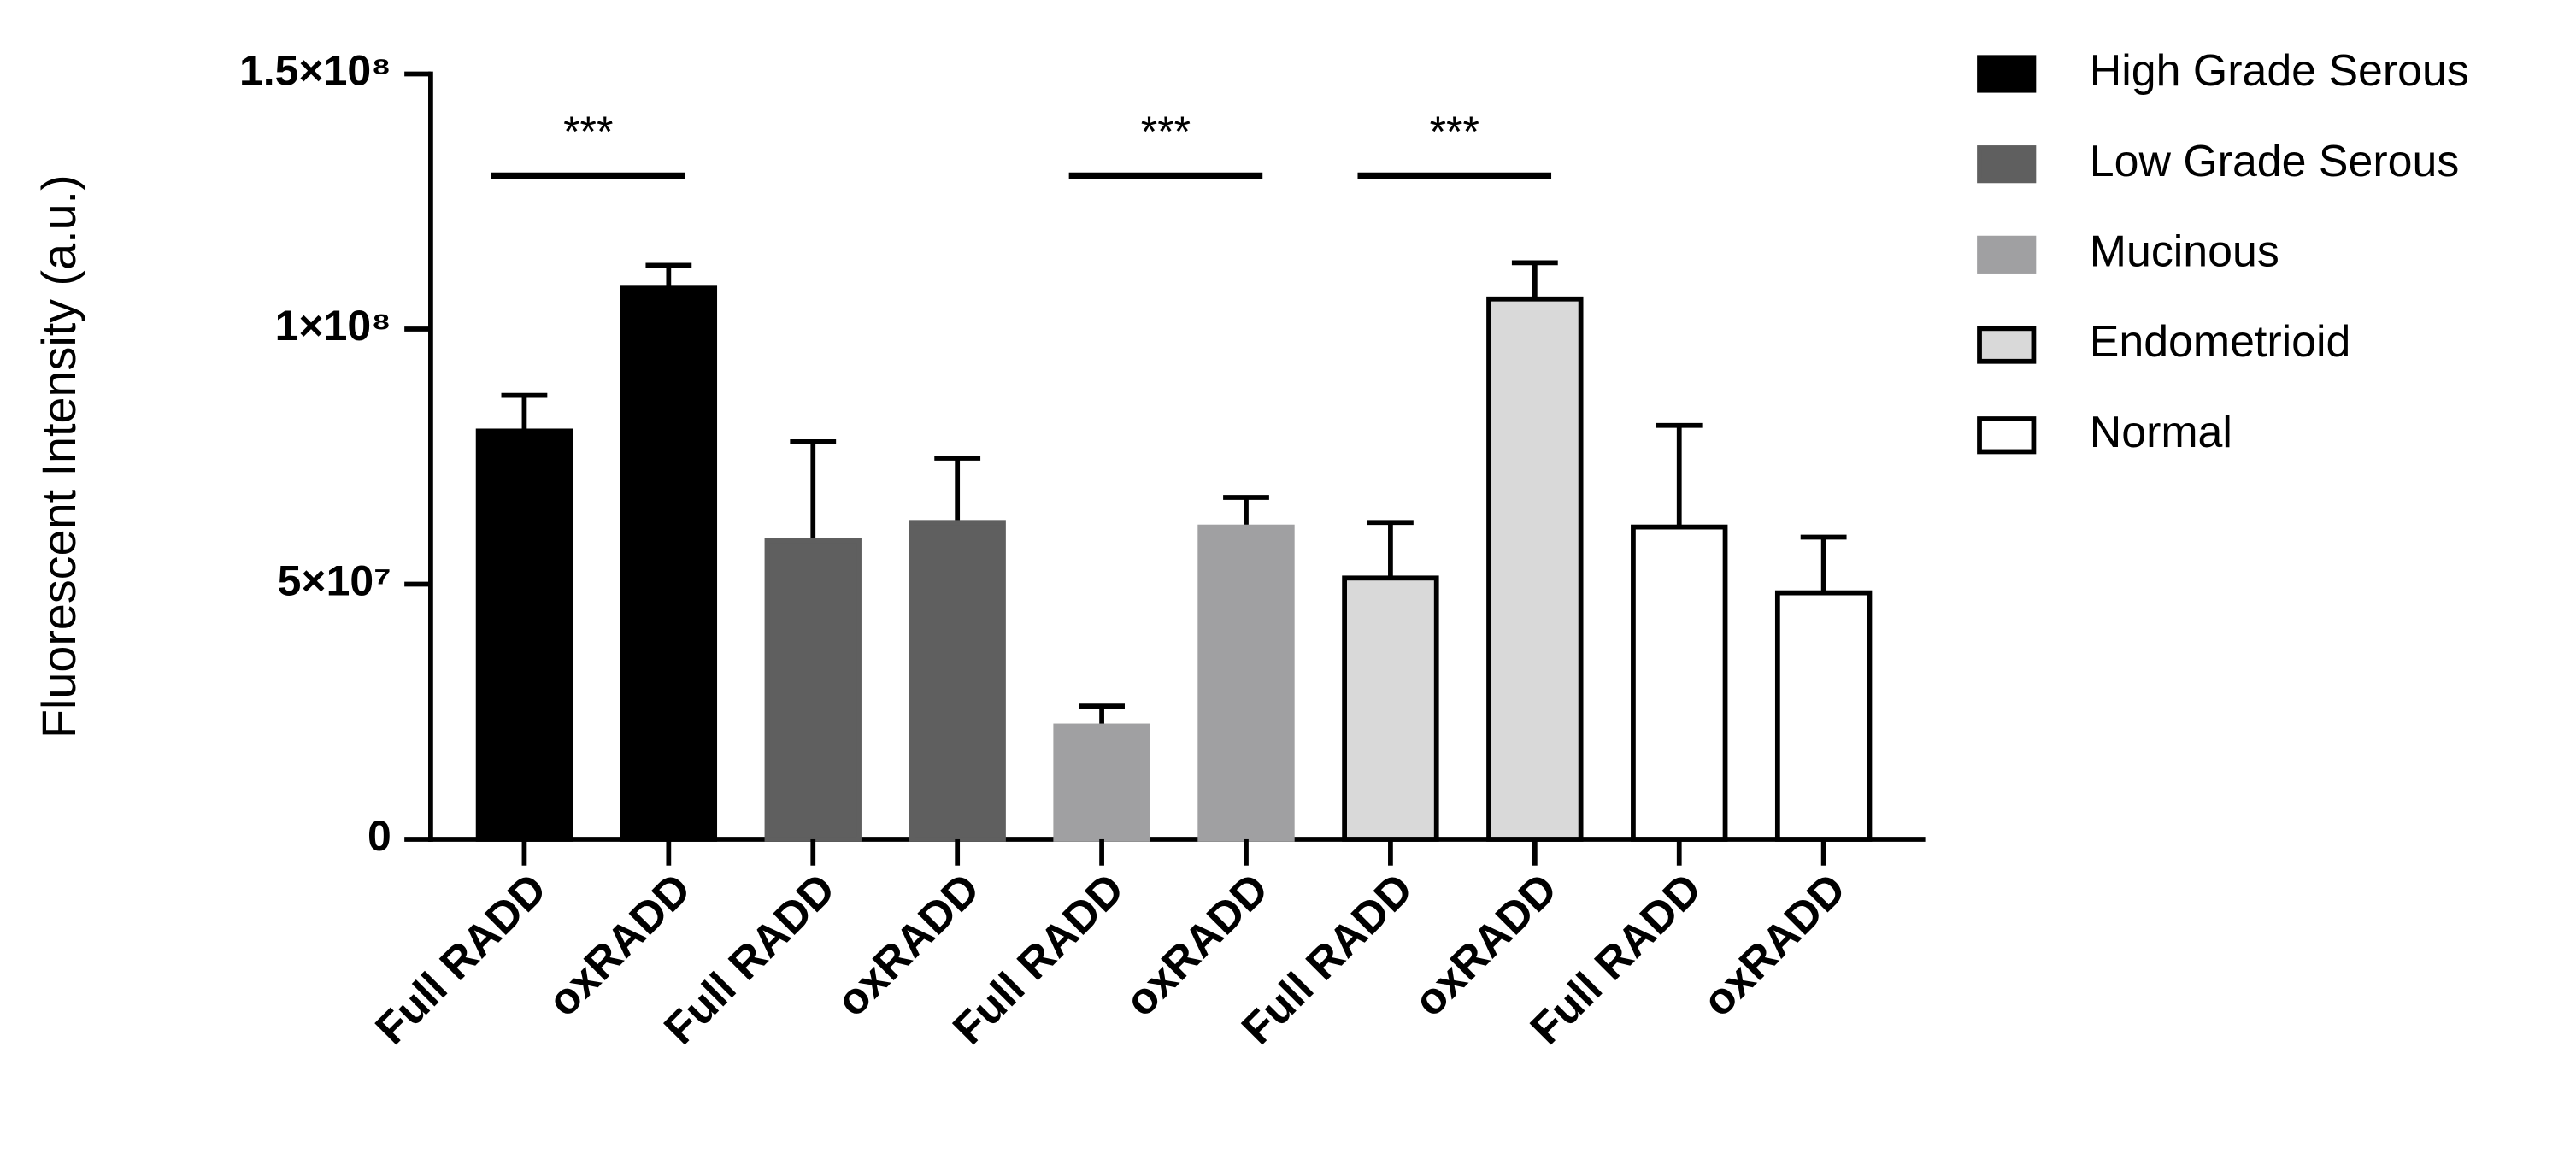 The image size is (2576, 1153). What do you see at coordinates (379, 836) in the screenshot?
I see `y-tick-label: 0` at bounding box center [379, 836].